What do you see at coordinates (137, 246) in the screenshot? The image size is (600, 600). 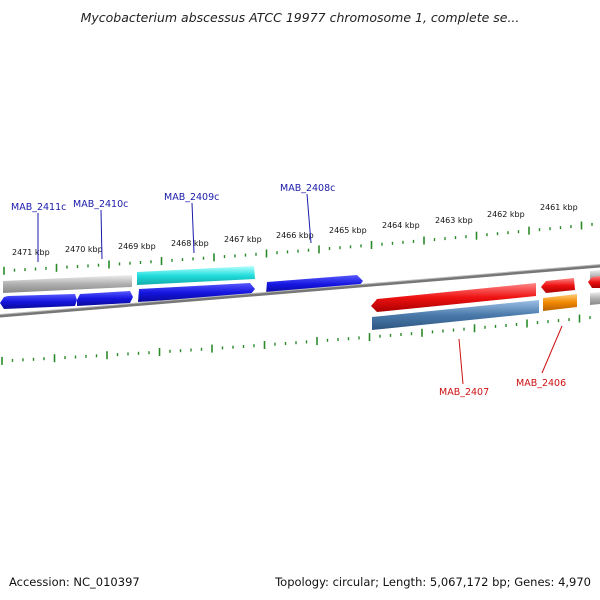 I see `tick-label-2469: 2469 kbp` at bounding box center [137, 246].